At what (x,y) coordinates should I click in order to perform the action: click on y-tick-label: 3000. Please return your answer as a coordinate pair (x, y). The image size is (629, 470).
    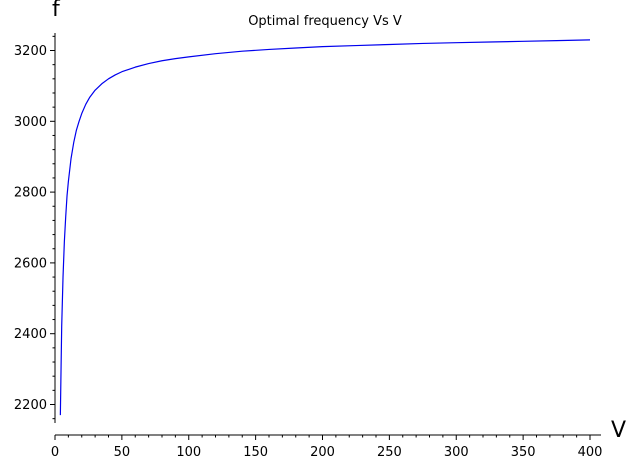
    Looking at the image, I should click on (30, 122).